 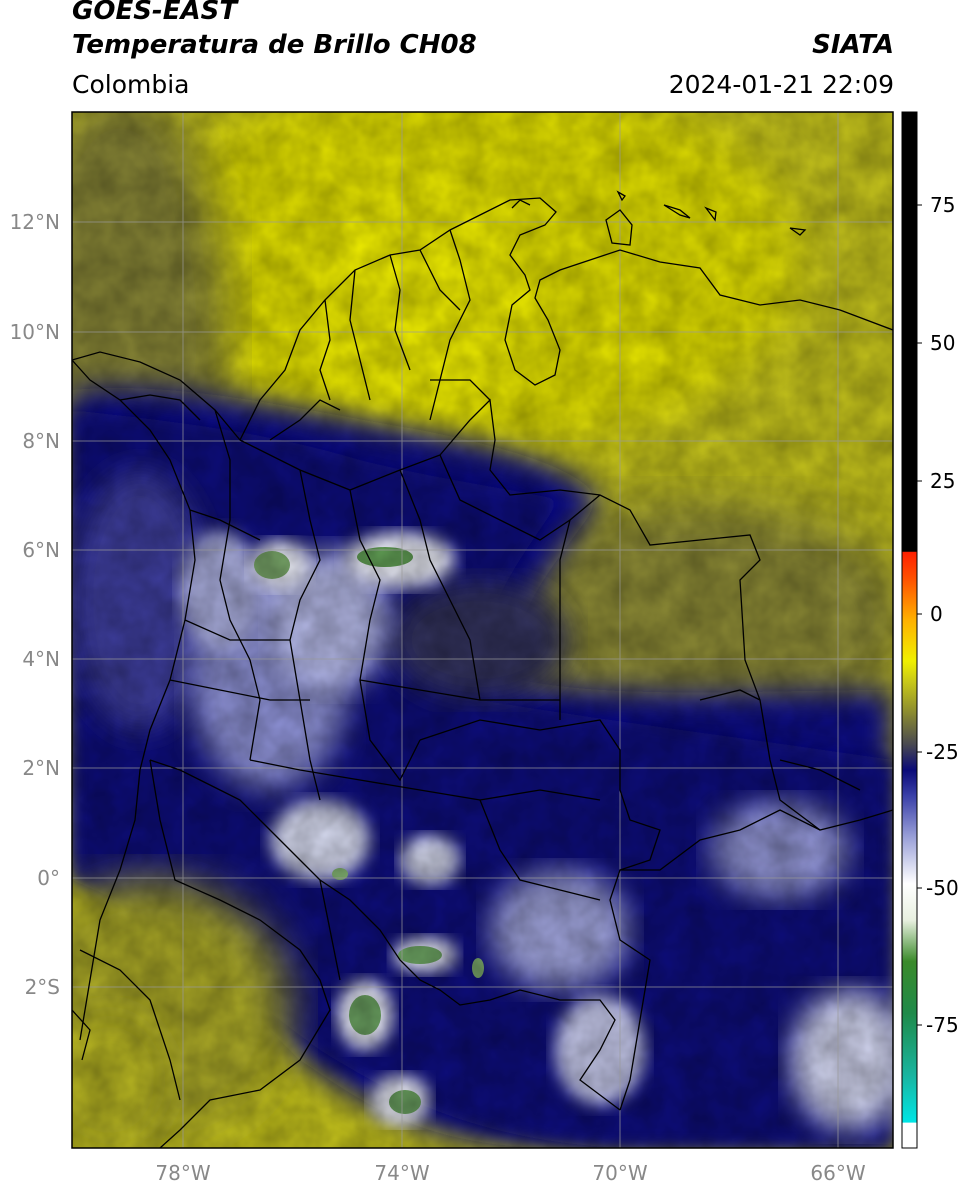 What do you see at coordinates (942, 752) in the screenshot?
I see `colorbar-tick-label: -25` at bounding box center [942, 752].